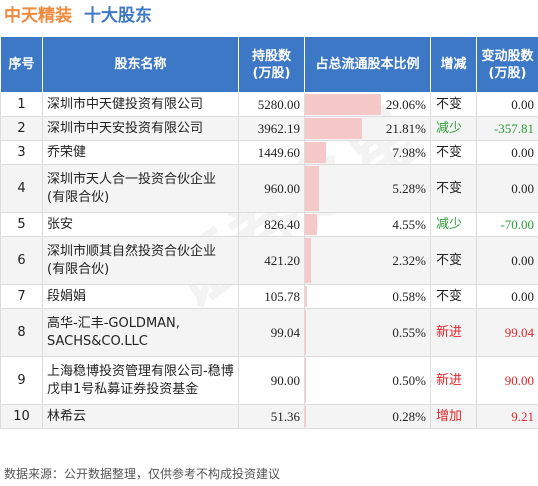 Image resolution: width=538 pixels, height=486 pixels. What do you see at coordinates (21, 104) in the screenshot?
I see `cell-index: 1` at bounding box center [21, 104].